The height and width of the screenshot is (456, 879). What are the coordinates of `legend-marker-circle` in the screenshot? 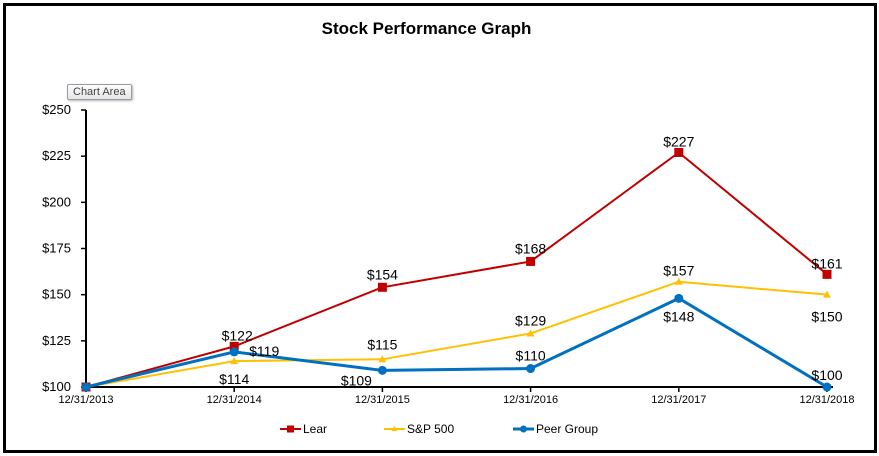 It's located at (523, 429).